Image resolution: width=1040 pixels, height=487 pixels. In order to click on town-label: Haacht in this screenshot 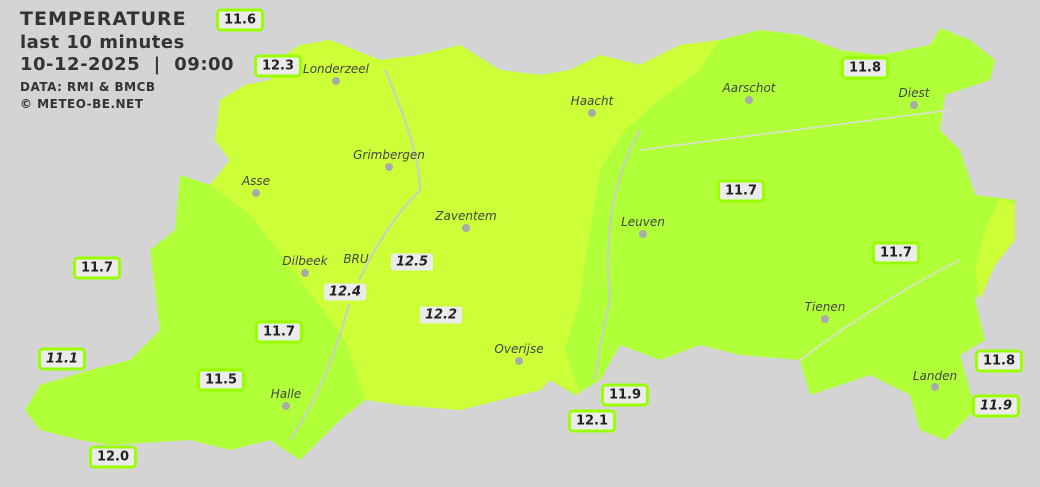, I will do `click(592, 101)`.